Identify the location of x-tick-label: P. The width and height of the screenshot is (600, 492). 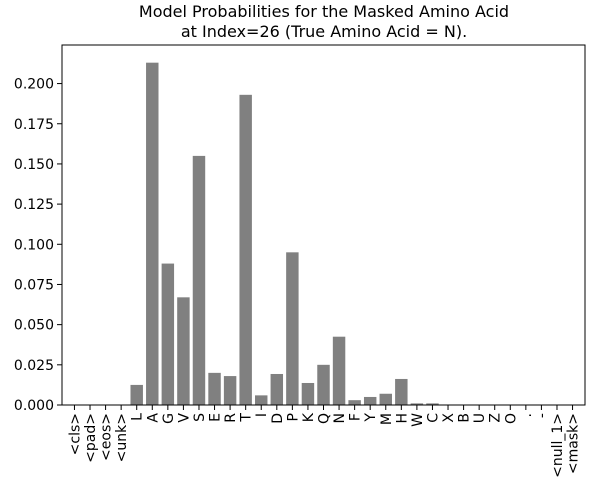
(293, 417).